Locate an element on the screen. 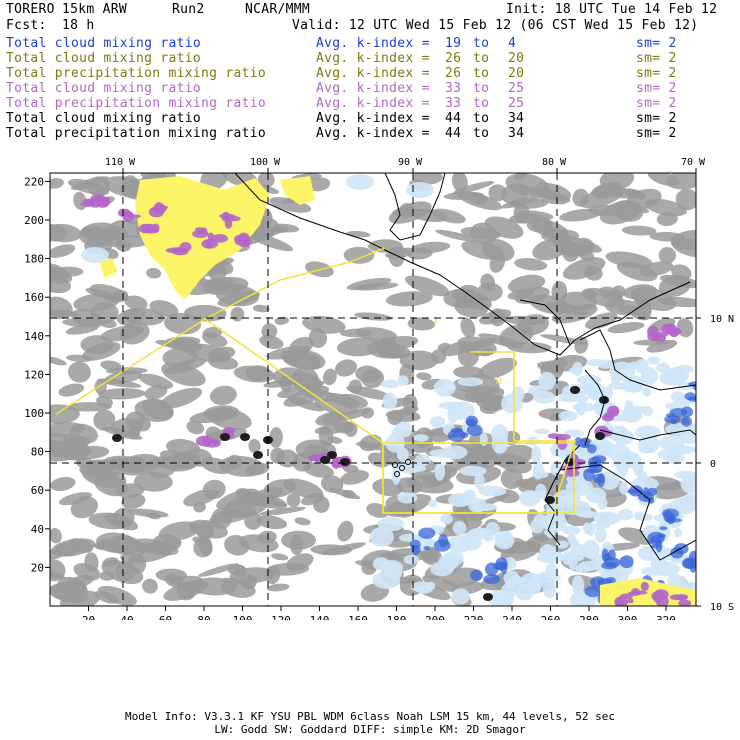 Image resolution: width=740 pixels, height=740 pixels. legend-k-start: 44 is located at coordinates (453, 118).